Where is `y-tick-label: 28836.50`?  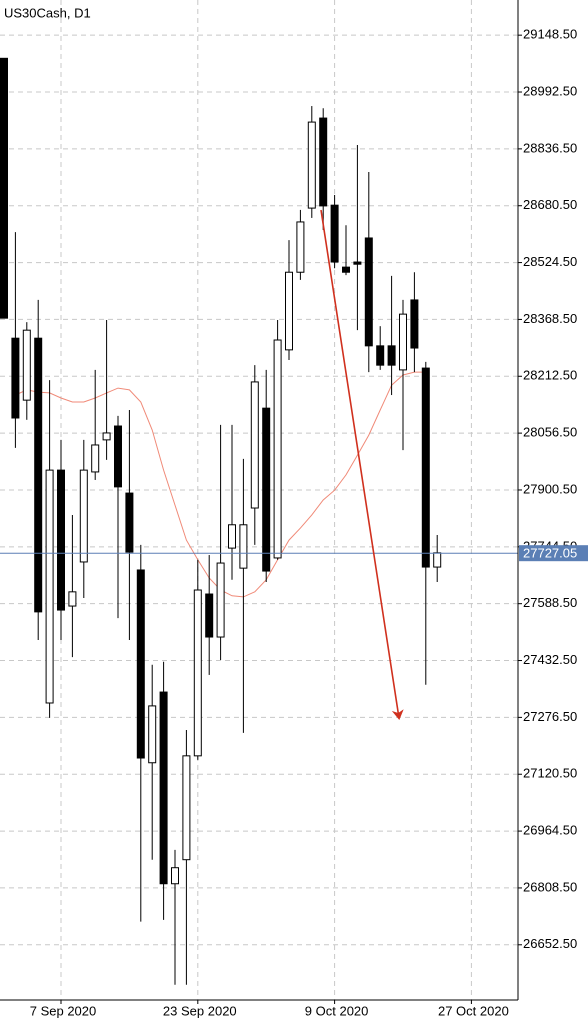 y-tick-label: 28836.50 is located at coordinates (550, 147).